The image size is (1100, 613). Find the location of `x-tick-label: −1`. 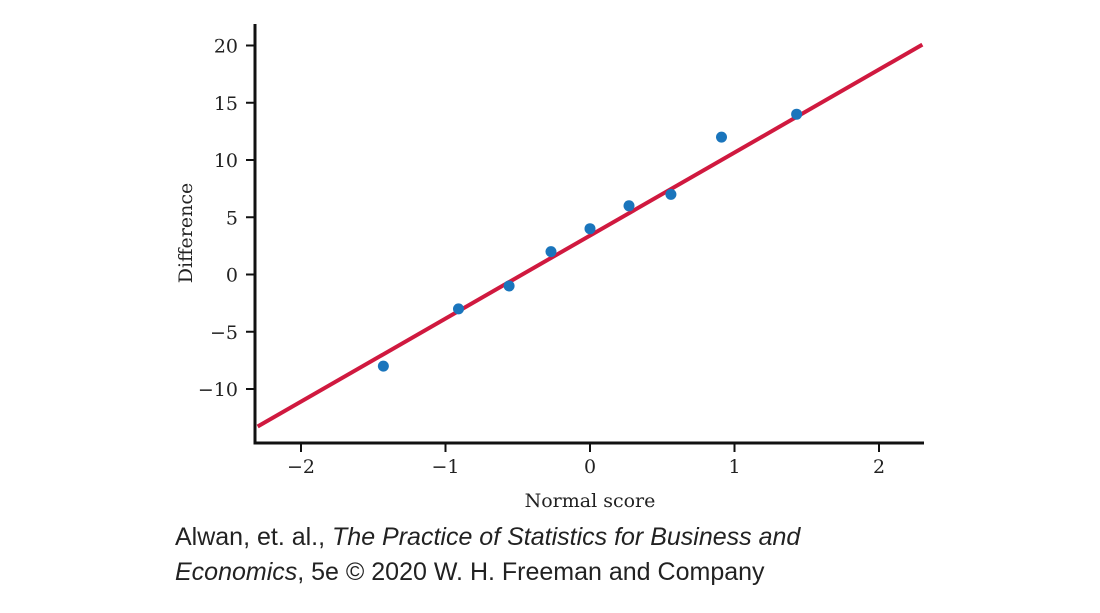

x-tick-label: −1 is located at coordinates (445, 467).